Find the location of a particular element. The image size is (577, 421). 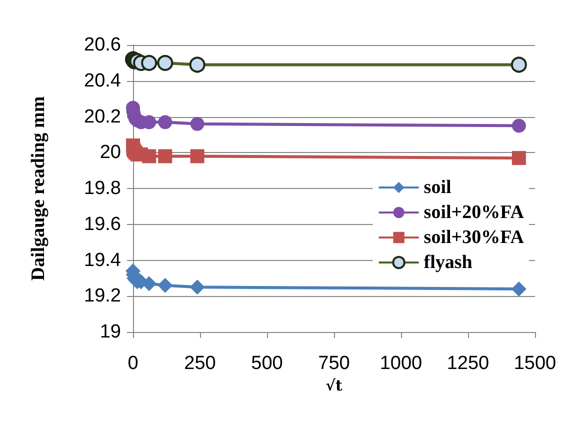

x-tick-label: 1000 is located at coordinates (401, 363).